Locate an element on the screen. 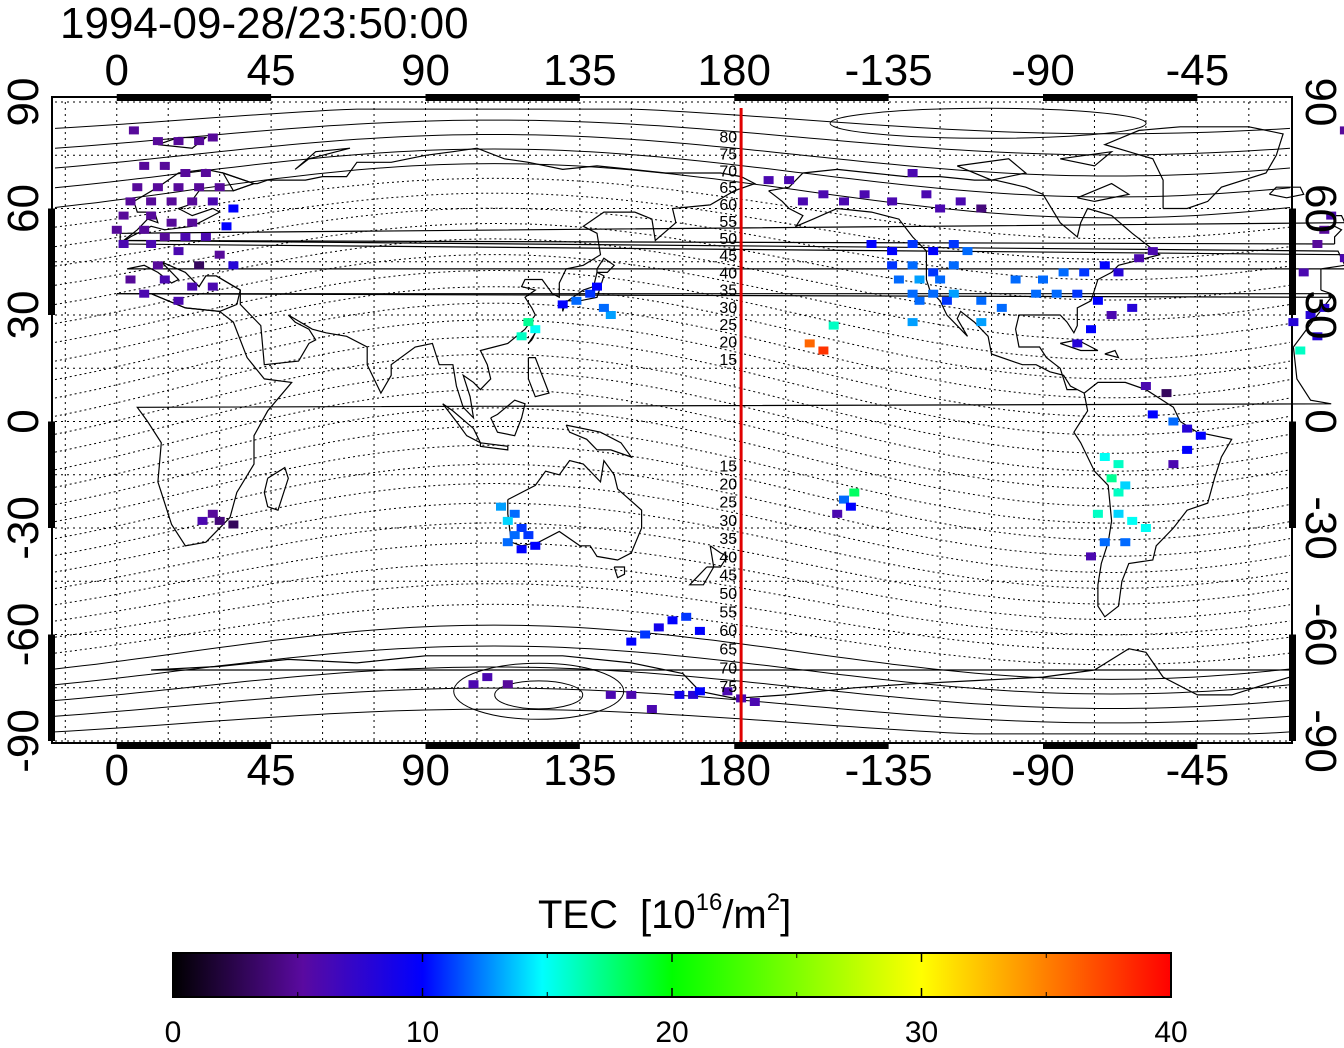  contour-label: 35 is located at coordinates (728, 539).